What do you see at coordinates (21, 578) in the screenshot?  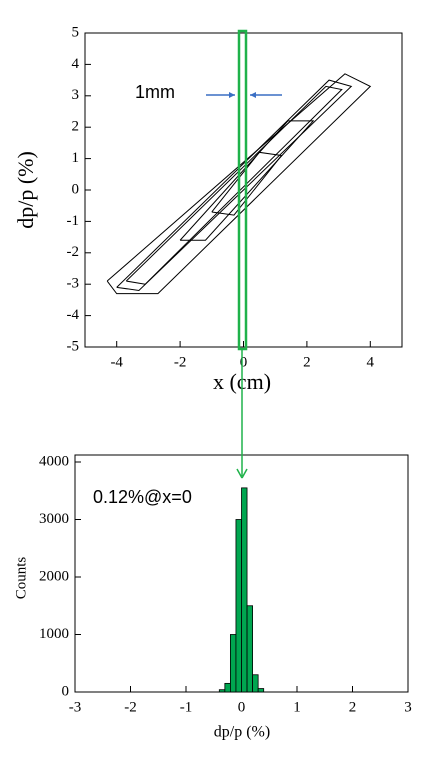 I see `y-axis-title: Counts` at bounding box center [21, 578].